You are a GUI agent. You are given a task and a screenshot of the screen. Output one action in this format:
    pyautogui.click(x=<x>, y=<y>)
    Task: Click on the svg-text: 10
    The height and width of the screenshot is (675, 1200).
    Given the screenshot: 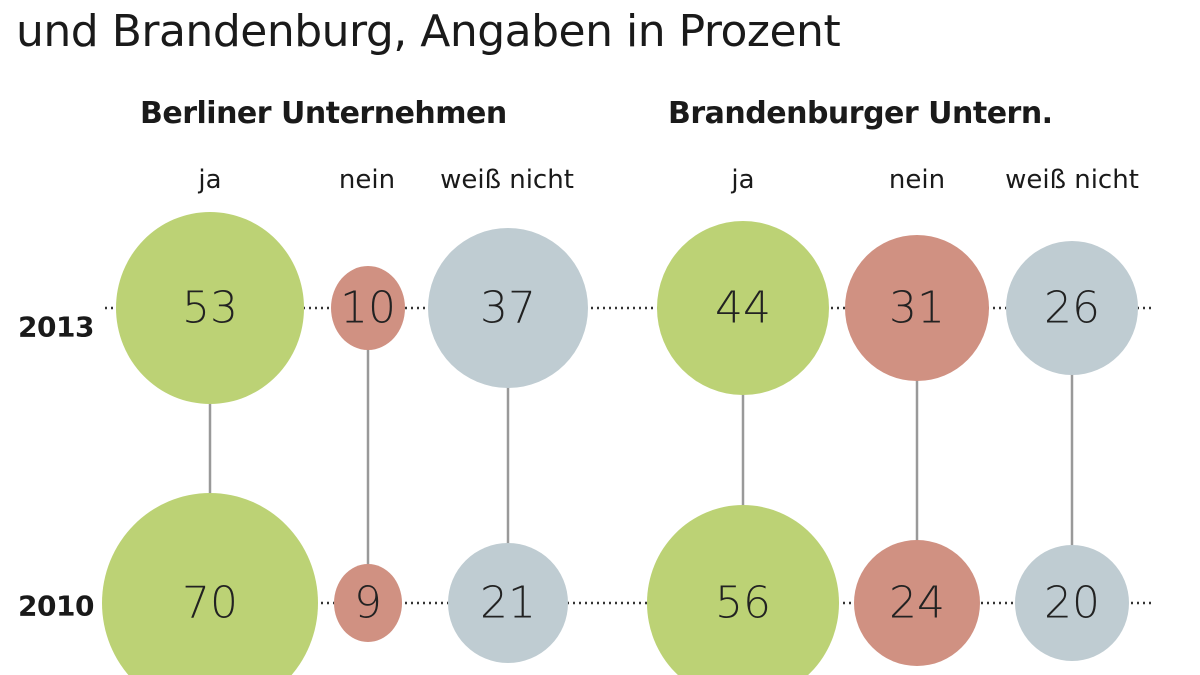 What is the action you would take?
    pyautogui.click(x=368, y=308)
    